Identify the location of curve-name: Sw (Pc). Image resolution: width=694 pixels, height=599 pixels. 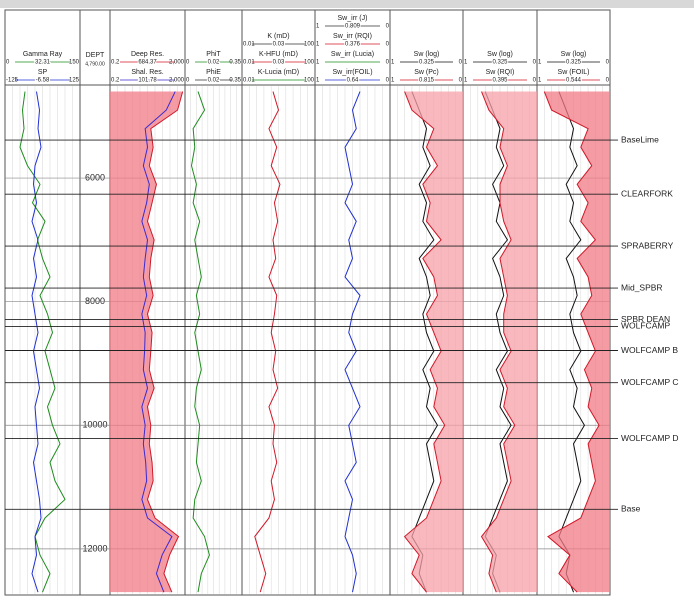
(426, 72).